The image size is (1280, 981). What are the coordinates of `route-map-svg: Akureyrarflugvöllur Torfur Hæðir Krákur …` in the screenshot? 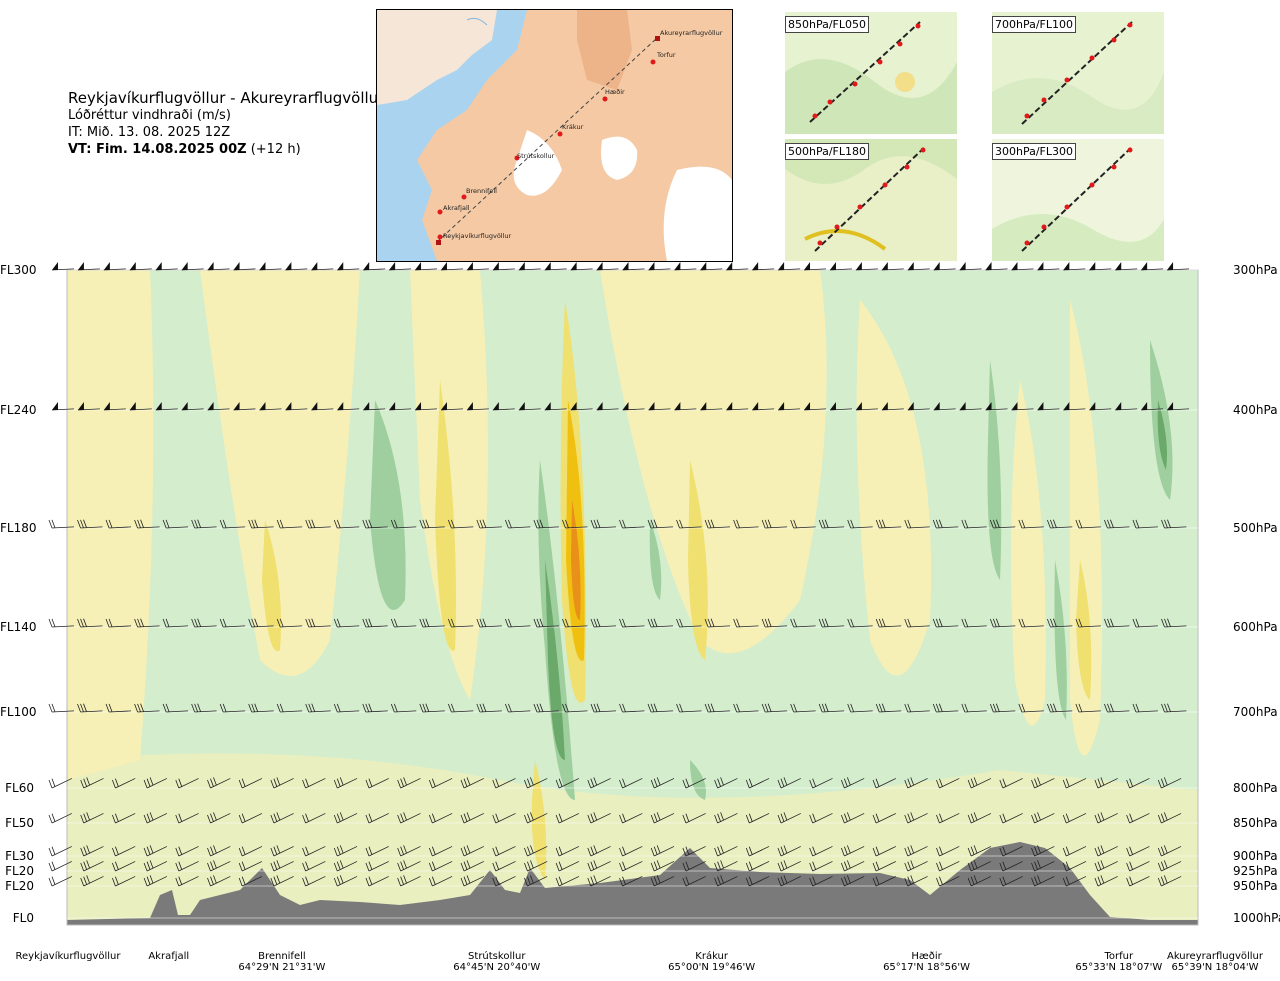 It's located at (554, 135).